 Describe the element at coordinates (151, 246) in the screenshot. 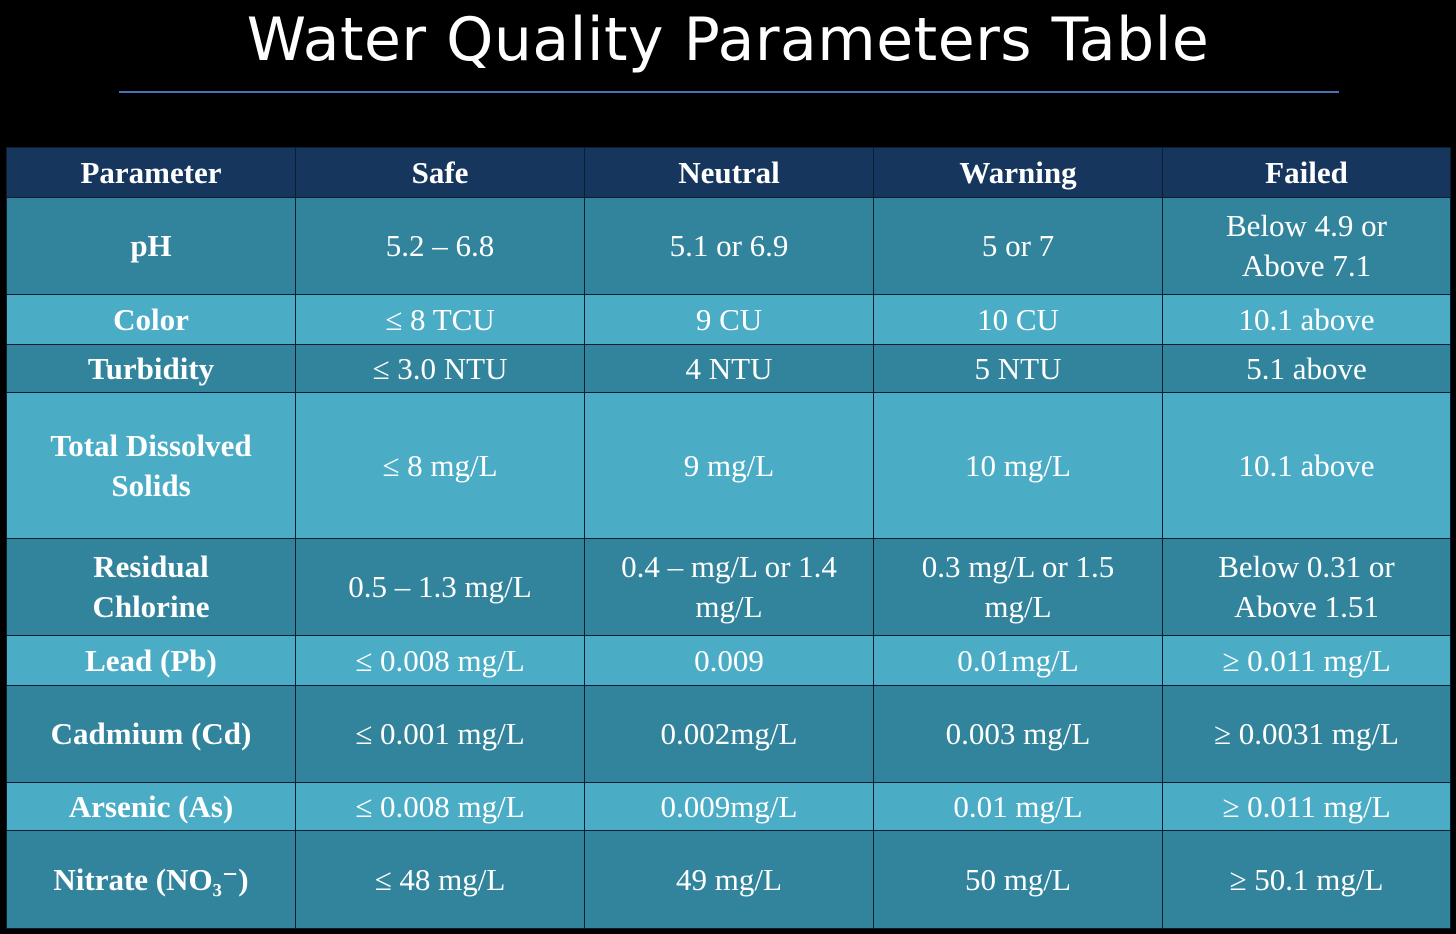

I see `cell-parameter: pH` at that location.